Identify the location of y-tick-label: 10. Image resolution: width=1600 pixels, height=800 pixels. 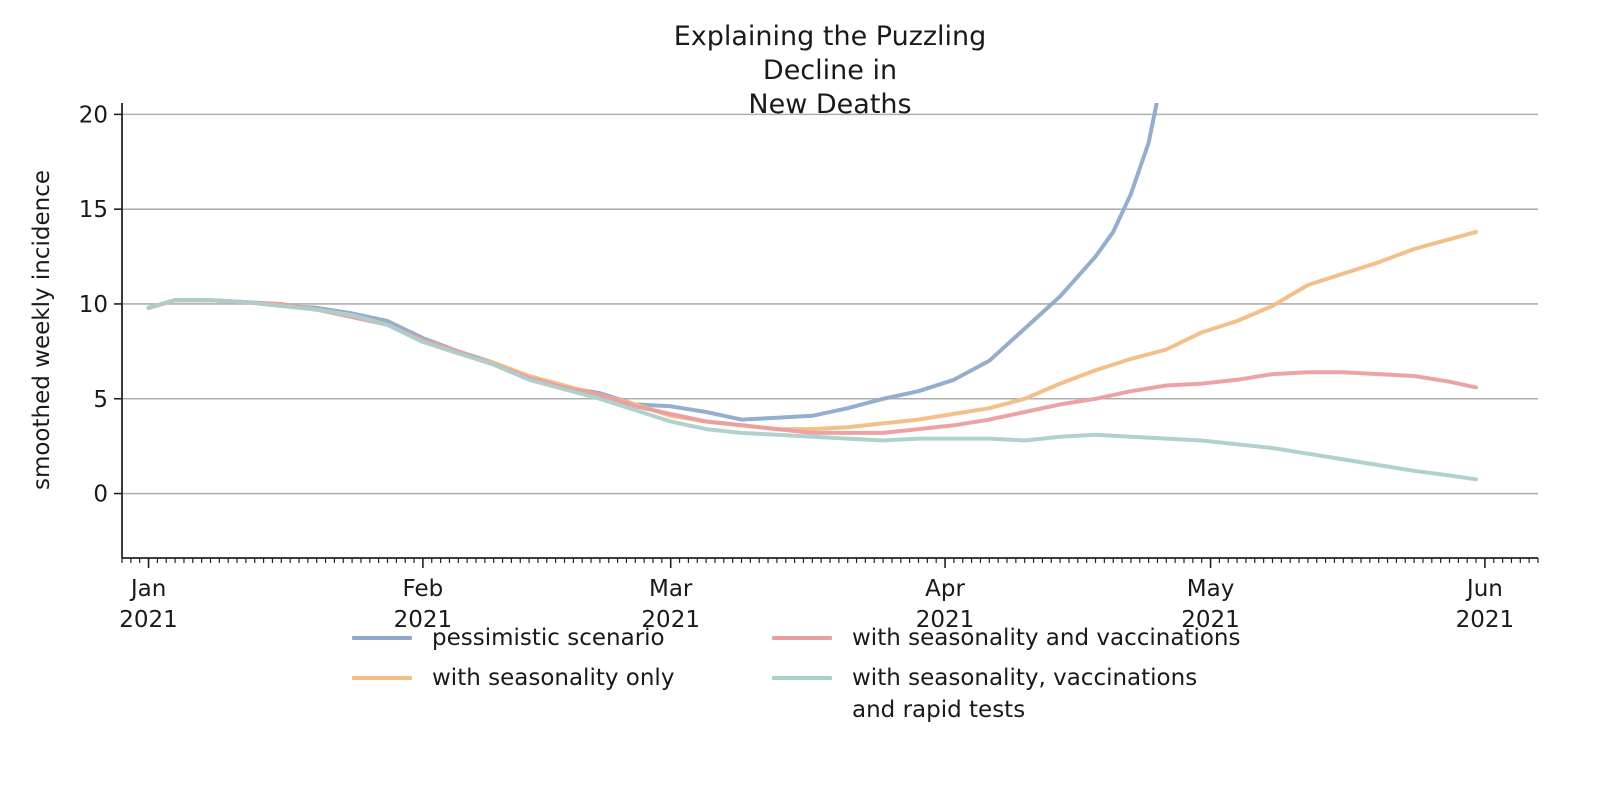
(93, 305).